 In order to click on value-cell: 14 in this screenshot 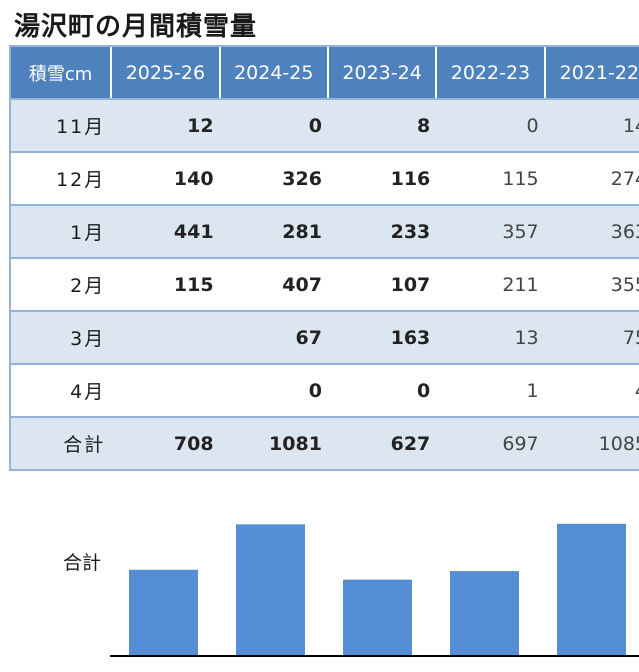, I will do `click(591, 126)`.